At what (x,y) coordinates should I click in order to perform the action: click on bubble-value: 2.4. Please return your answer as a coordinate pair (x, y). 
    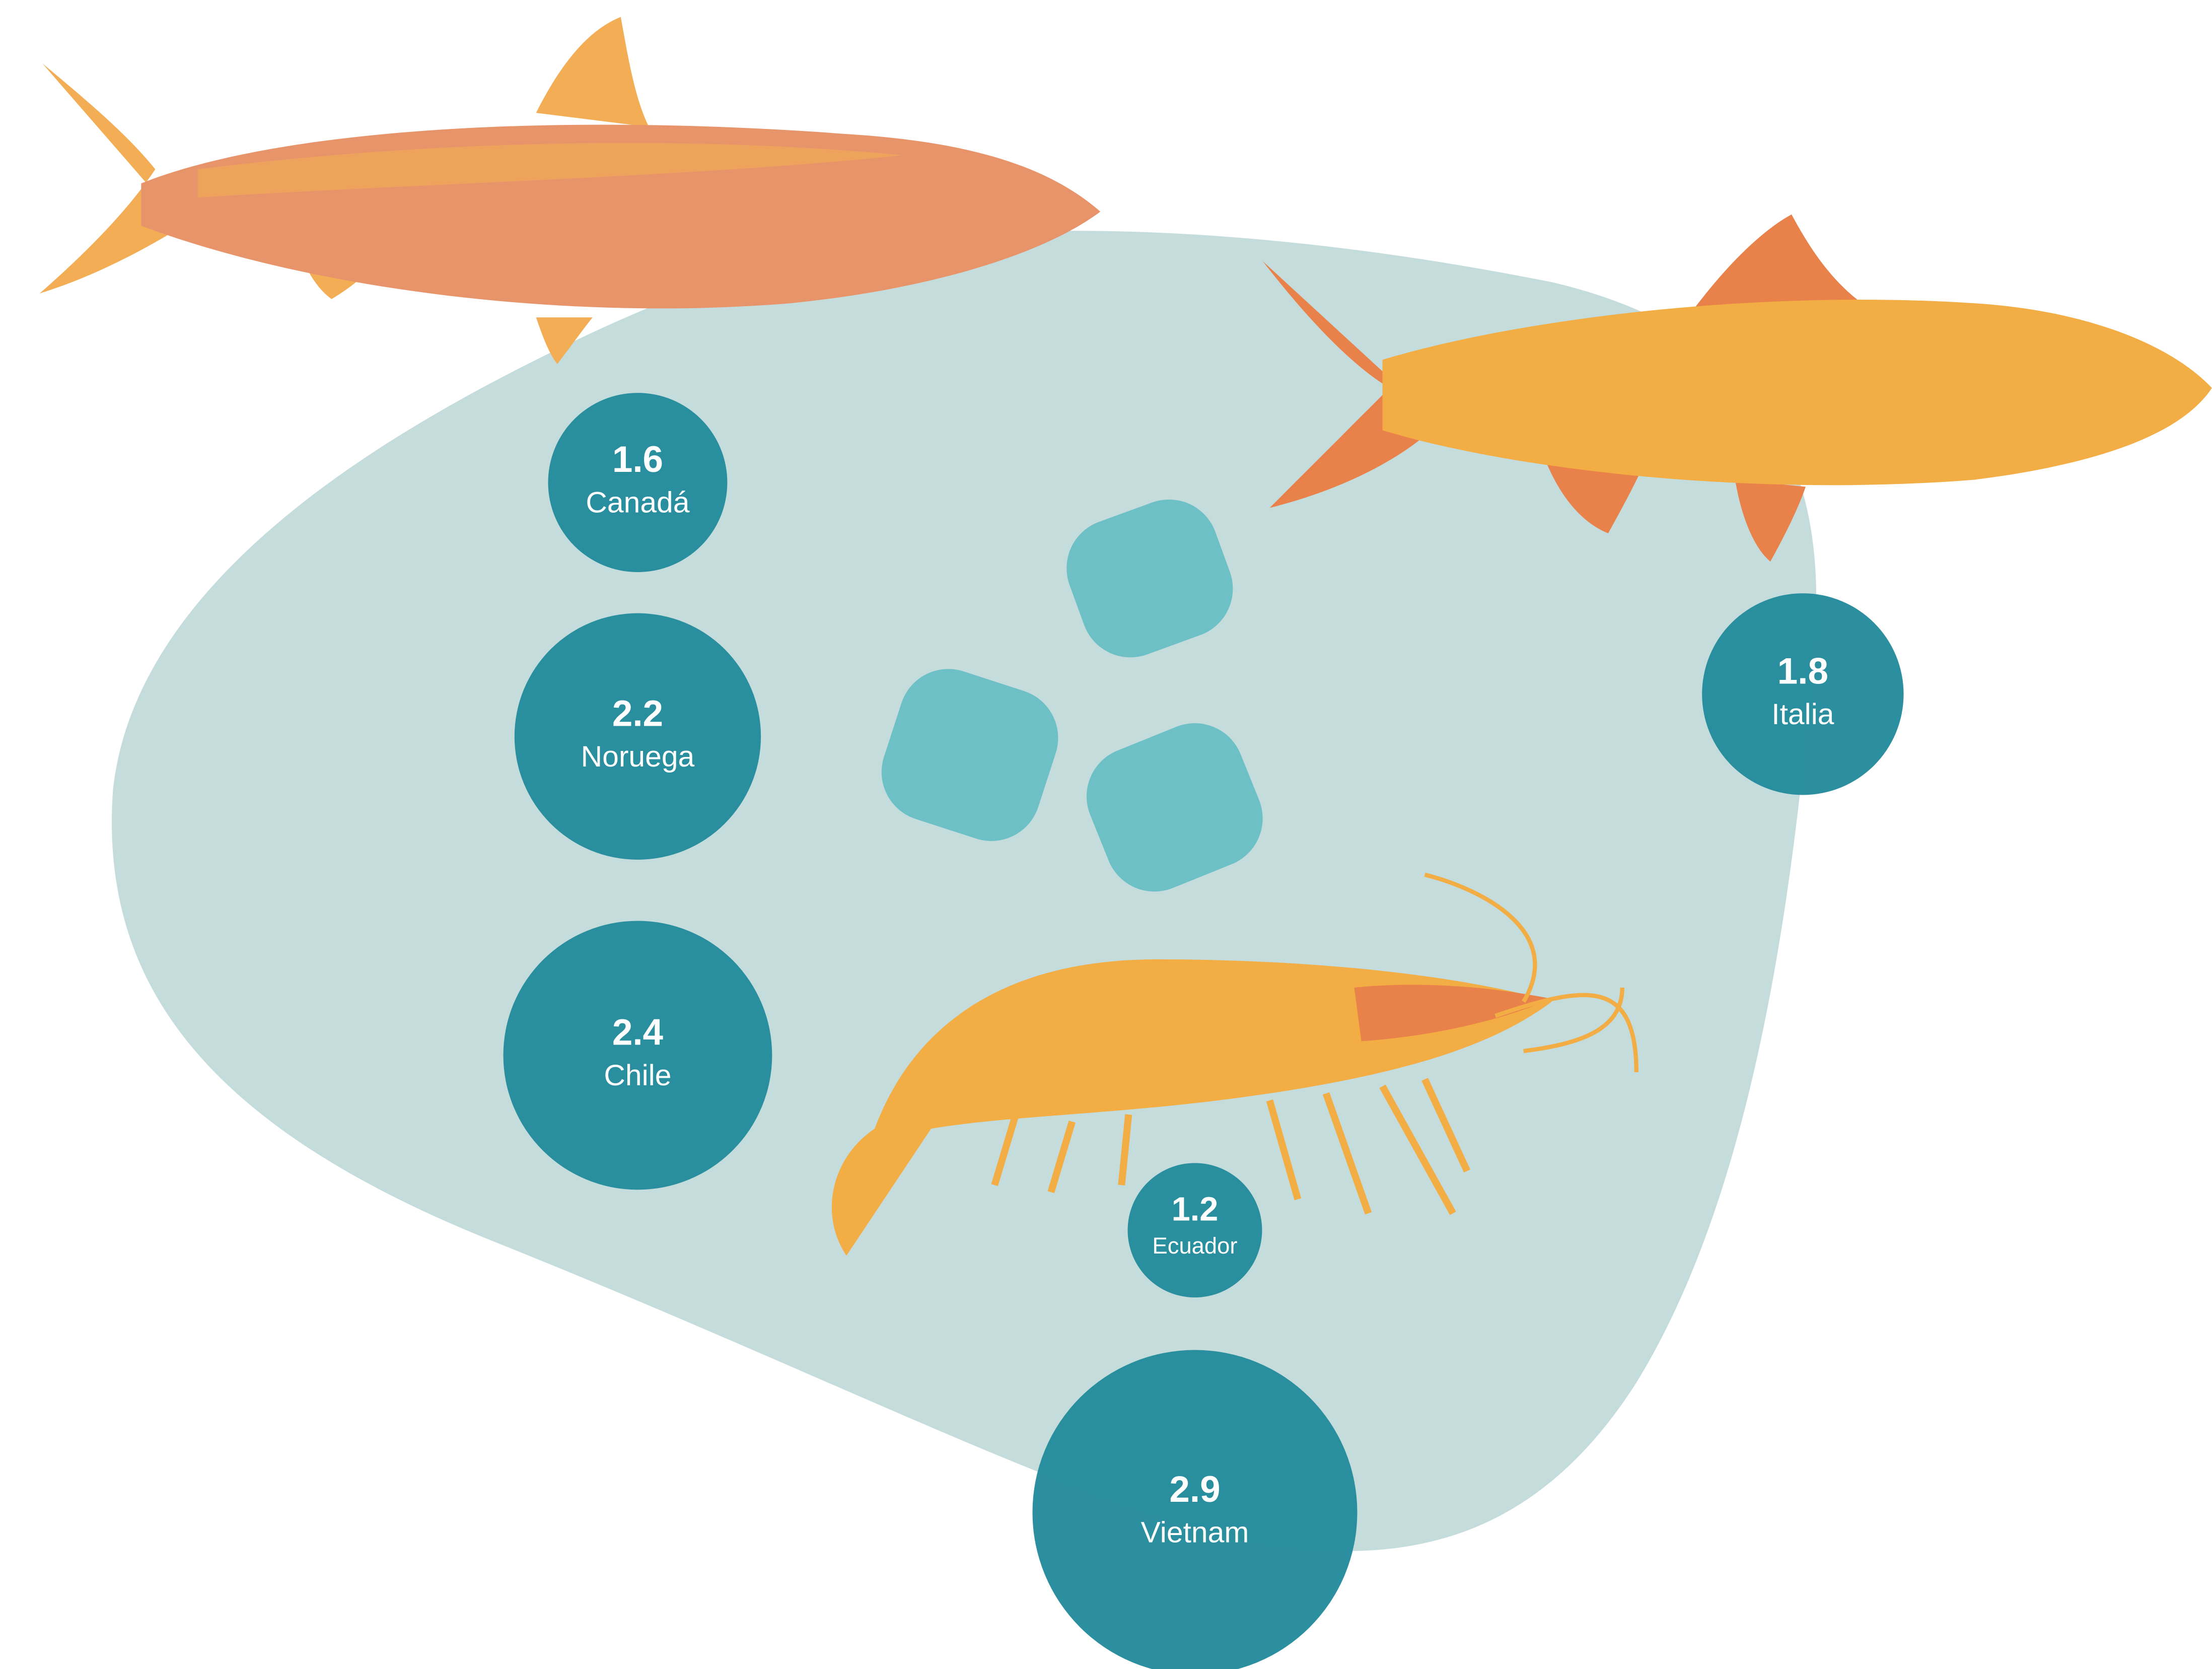
    Looking at the image, I should click on (638, 1032).